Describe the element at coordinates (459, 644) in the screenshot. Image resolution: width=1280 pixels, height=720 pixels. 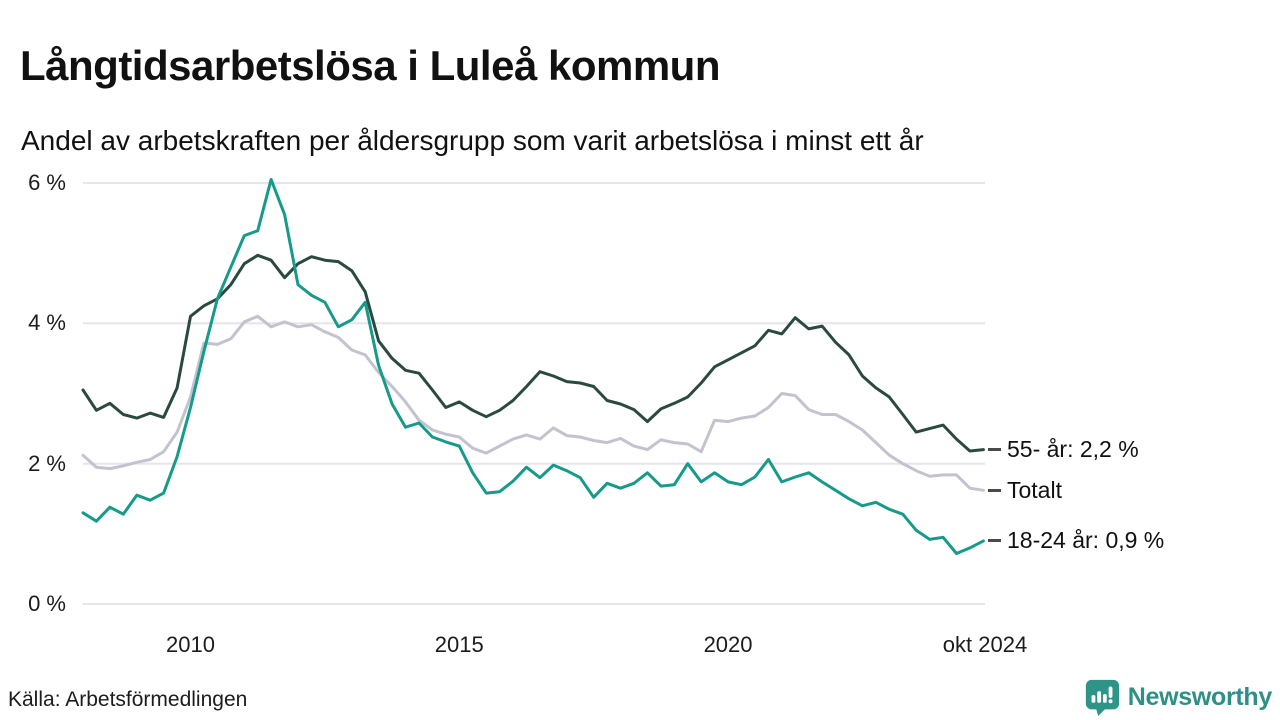
I see `x-tick-label: 2015` at that location.